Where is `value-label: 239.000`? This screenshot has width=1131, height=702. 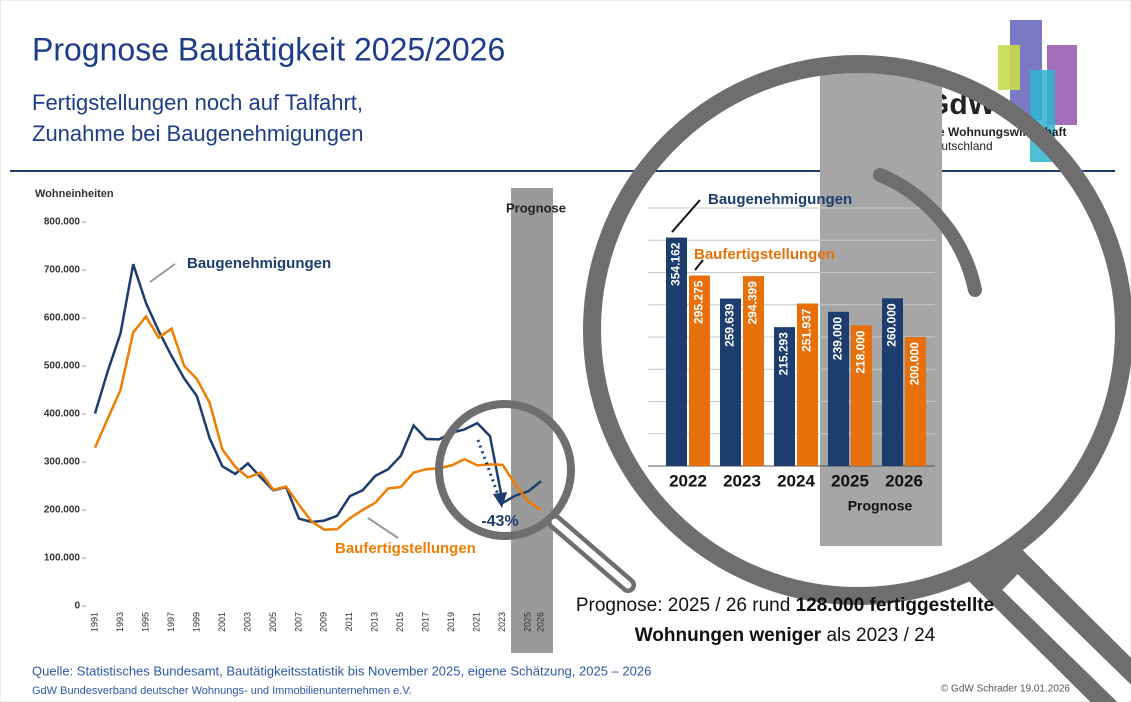 value-label: 239.000 is located at coordinates (838, 339).